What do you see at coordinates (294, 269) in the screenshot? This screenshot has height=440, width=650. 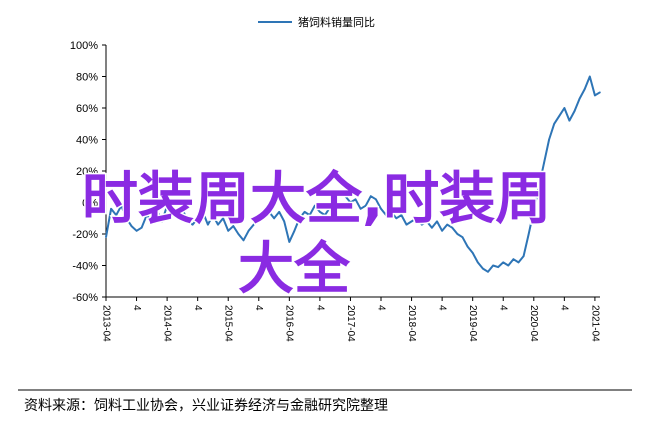 I see `overlay-watermark-line2: 大全` at bounding box center [294, 269].